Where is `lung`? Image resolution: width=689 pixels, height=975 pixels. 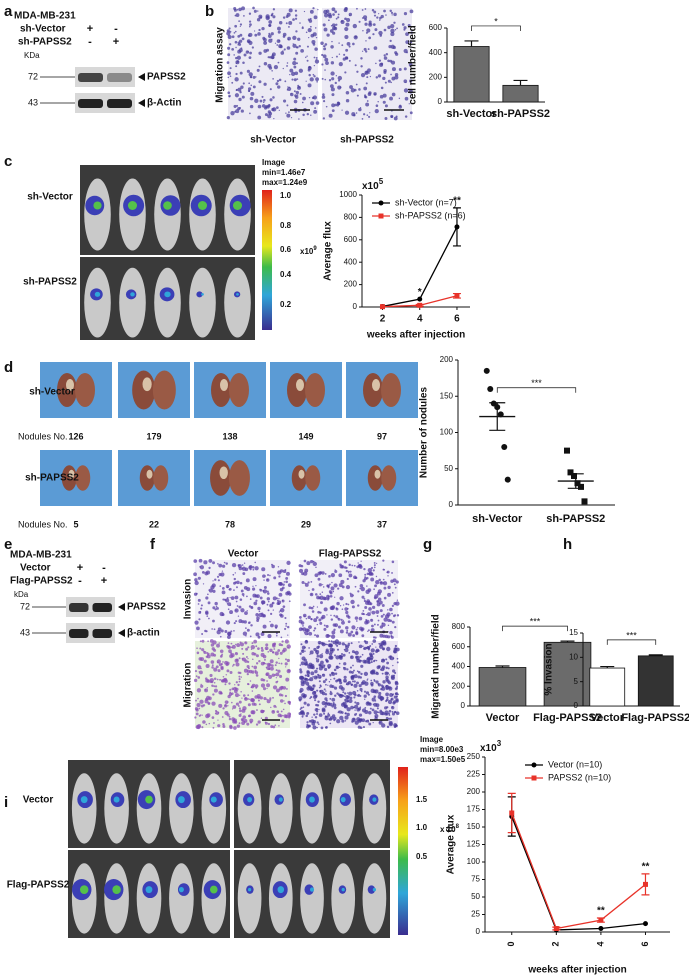 lung is located at coordinates (161, 478).